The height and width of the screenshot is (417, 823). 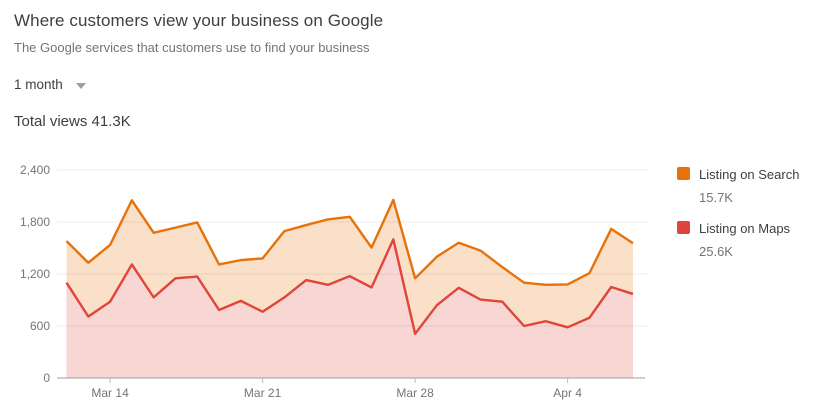 I want to click on legend-item-maps: Listing on Maps 25.6K, so click(x=738, y=239).